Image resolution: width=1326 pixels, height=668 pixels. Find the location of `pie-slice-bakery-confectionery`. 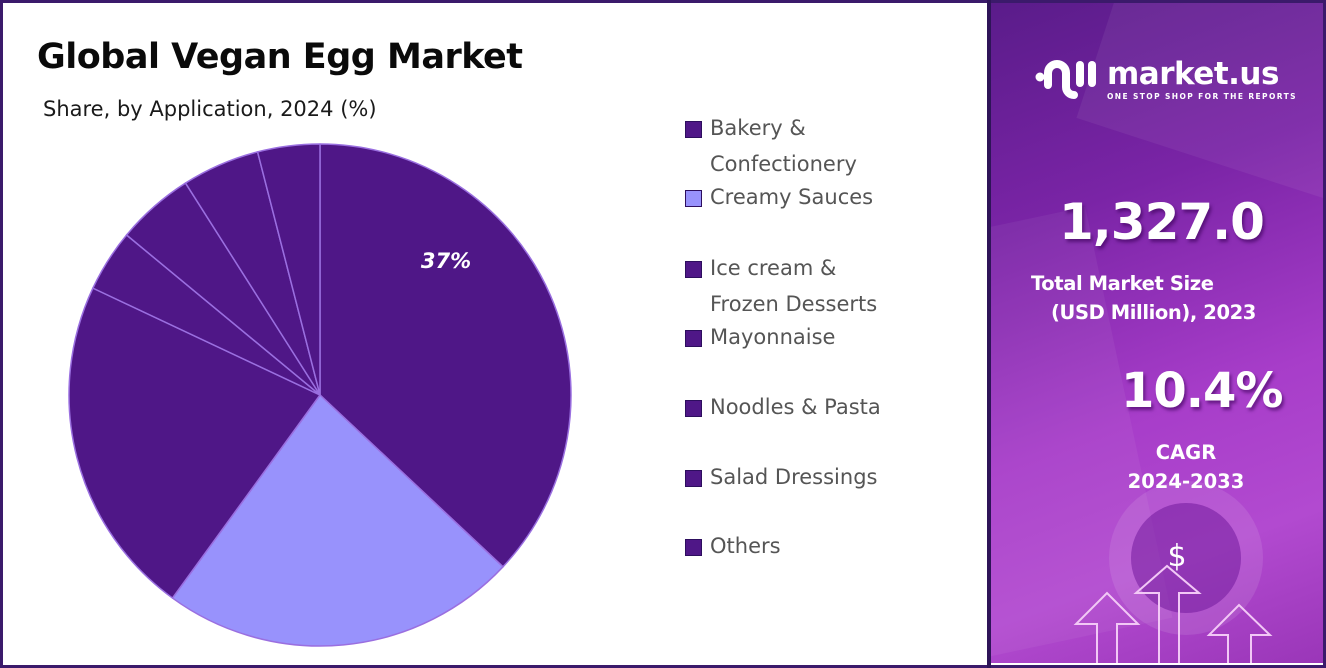

pie-slice-bakery-confectionery is located at coordinates (445, 355).